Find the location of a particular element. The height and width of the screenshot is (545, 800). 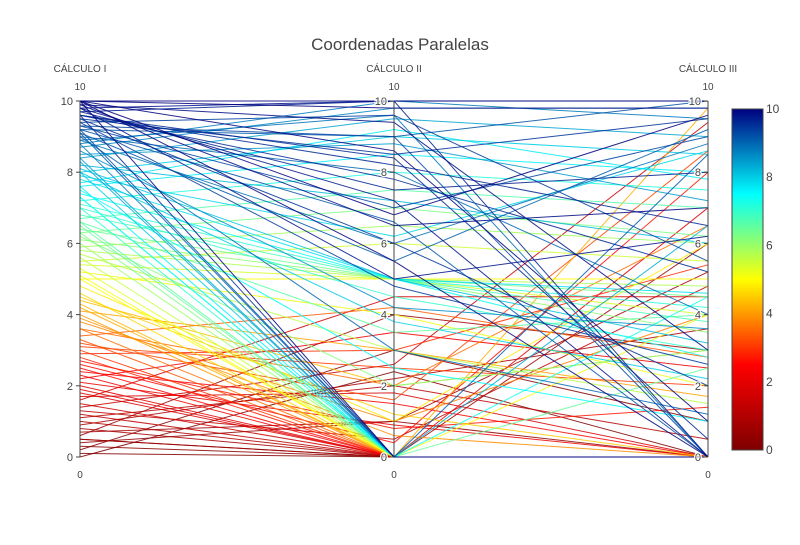

axis-title: CÁLCULO I is located at coordinates (80, 68).